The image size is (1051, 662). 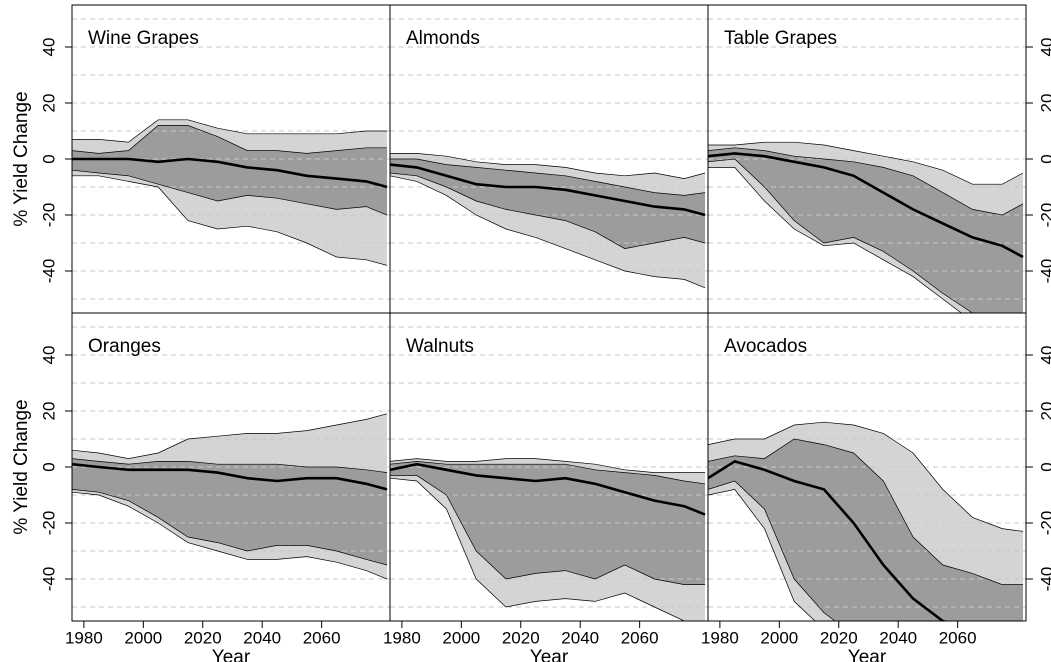 I want to click on panel-title: Almonds, so click(x=443, y=38).